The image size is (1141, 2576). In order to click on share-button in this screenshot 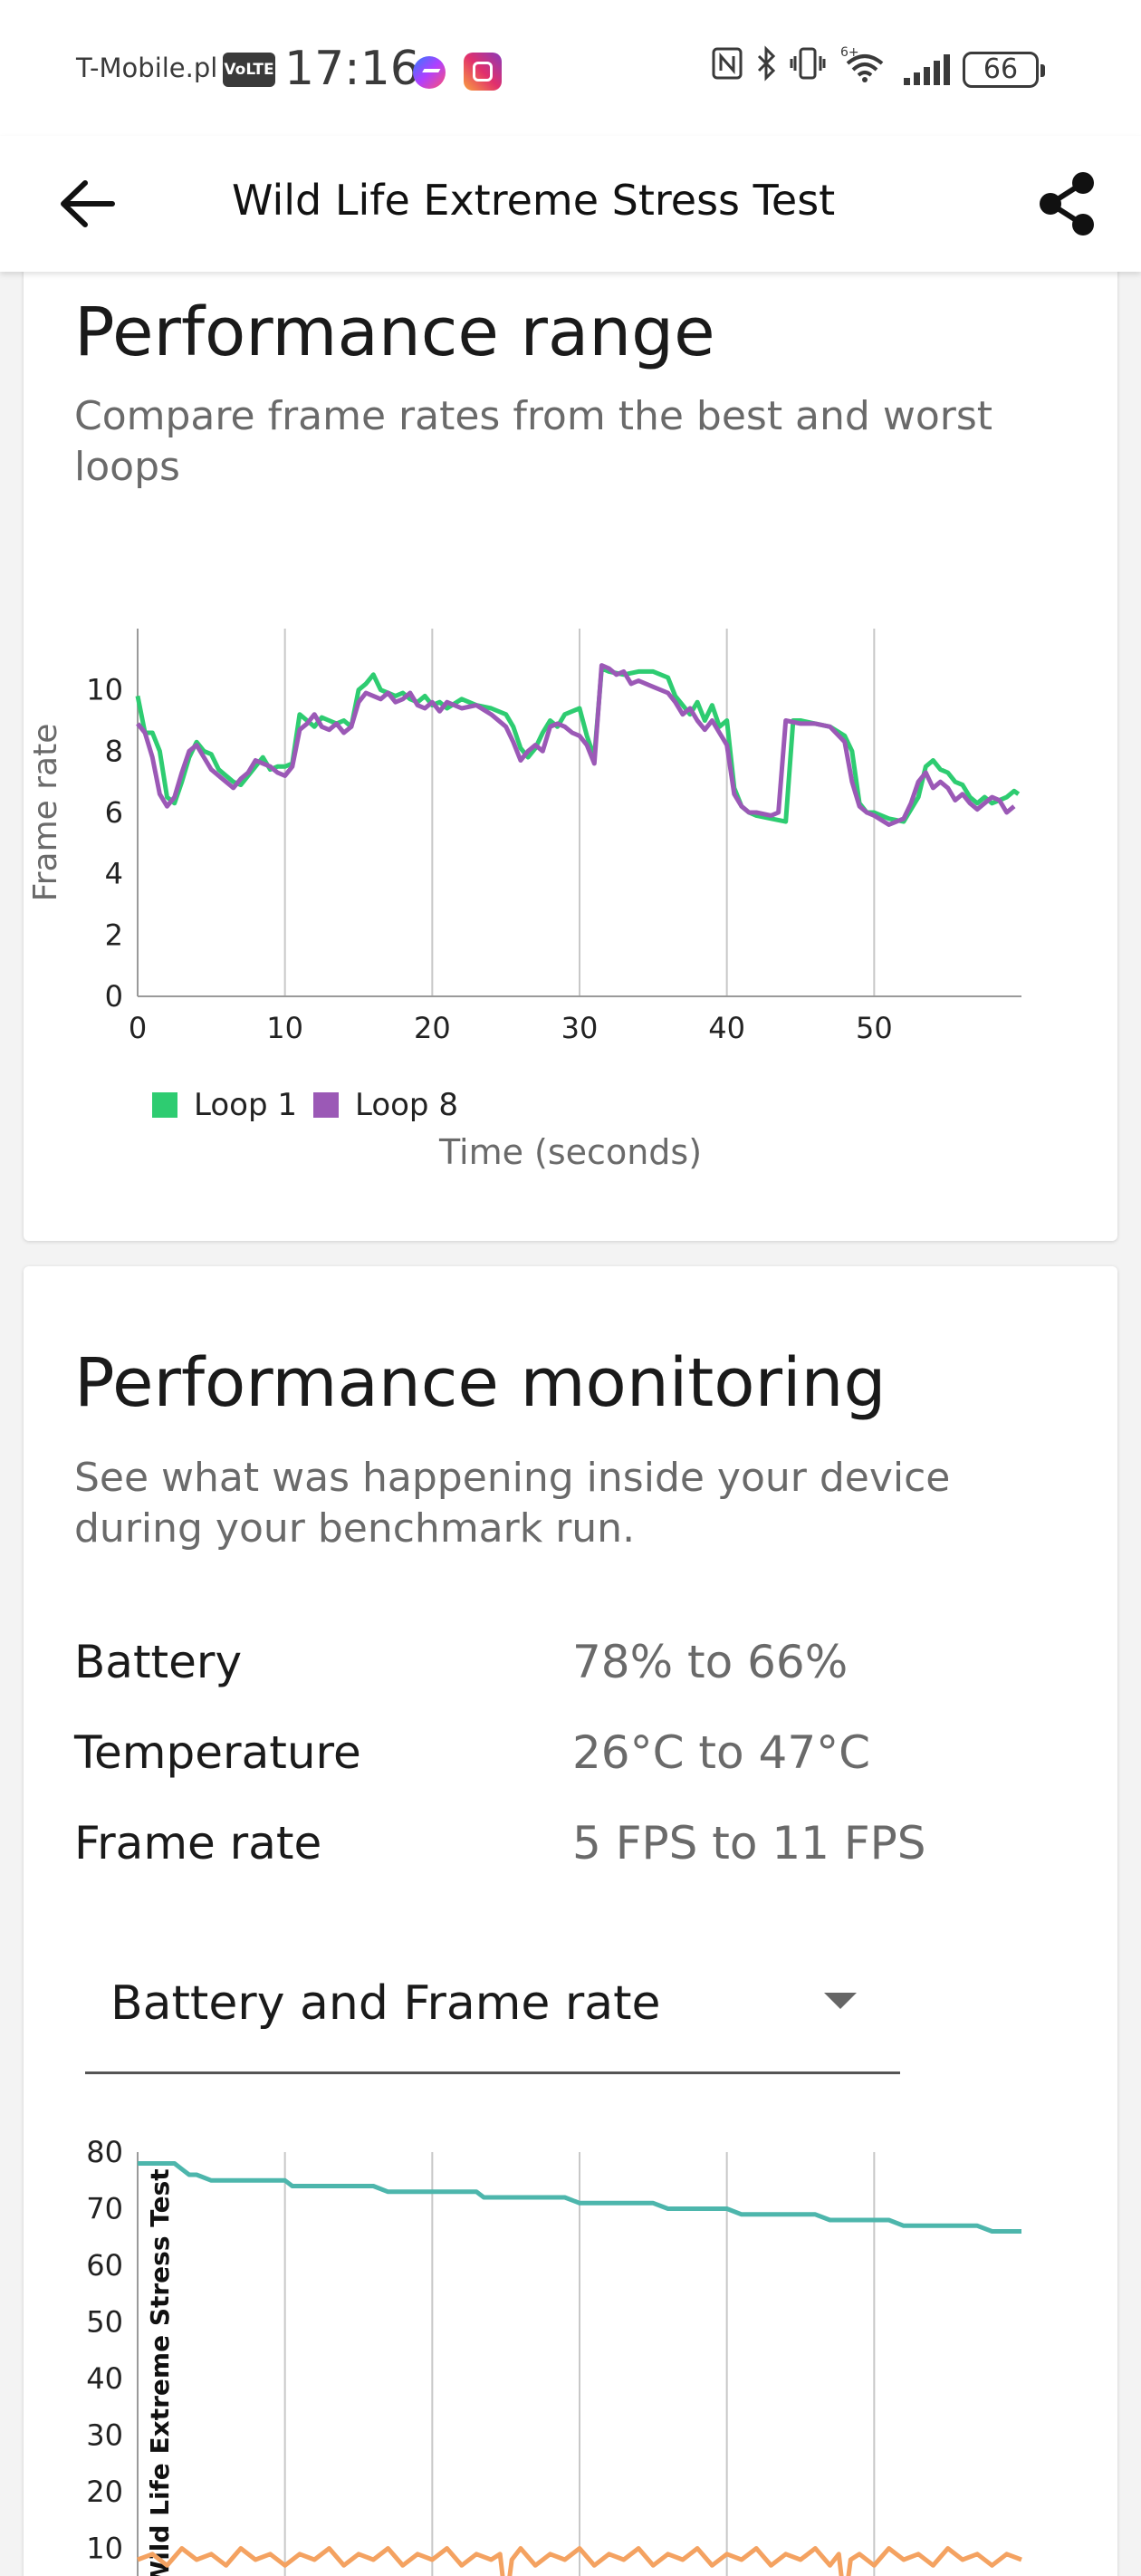, I will do `click(1065, 204)`.